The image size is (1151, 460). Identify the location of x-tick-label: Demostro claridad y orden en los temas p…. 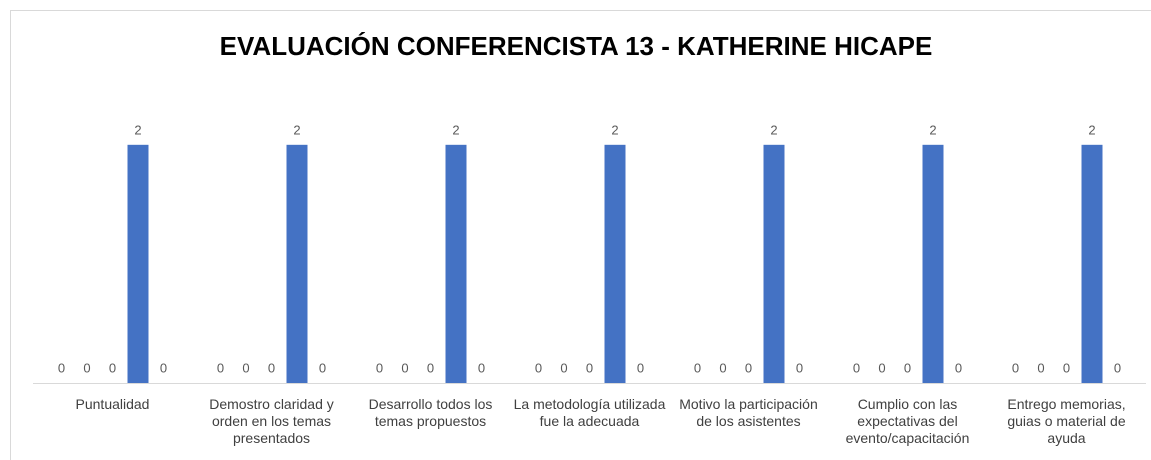
(271, 421).